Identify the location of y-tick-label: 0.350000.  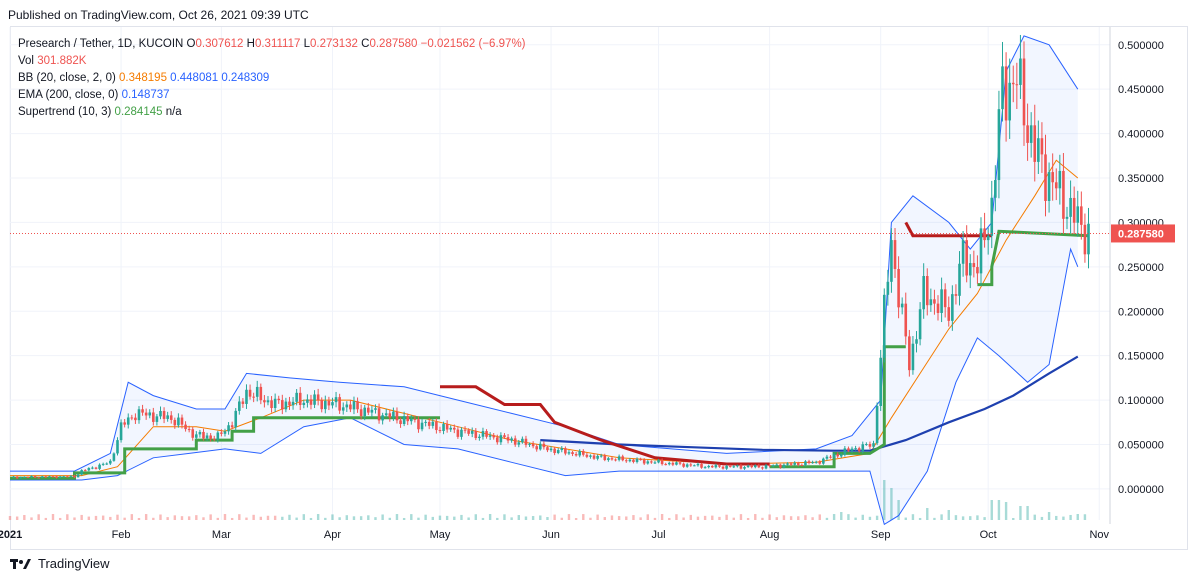
(1141, 179).